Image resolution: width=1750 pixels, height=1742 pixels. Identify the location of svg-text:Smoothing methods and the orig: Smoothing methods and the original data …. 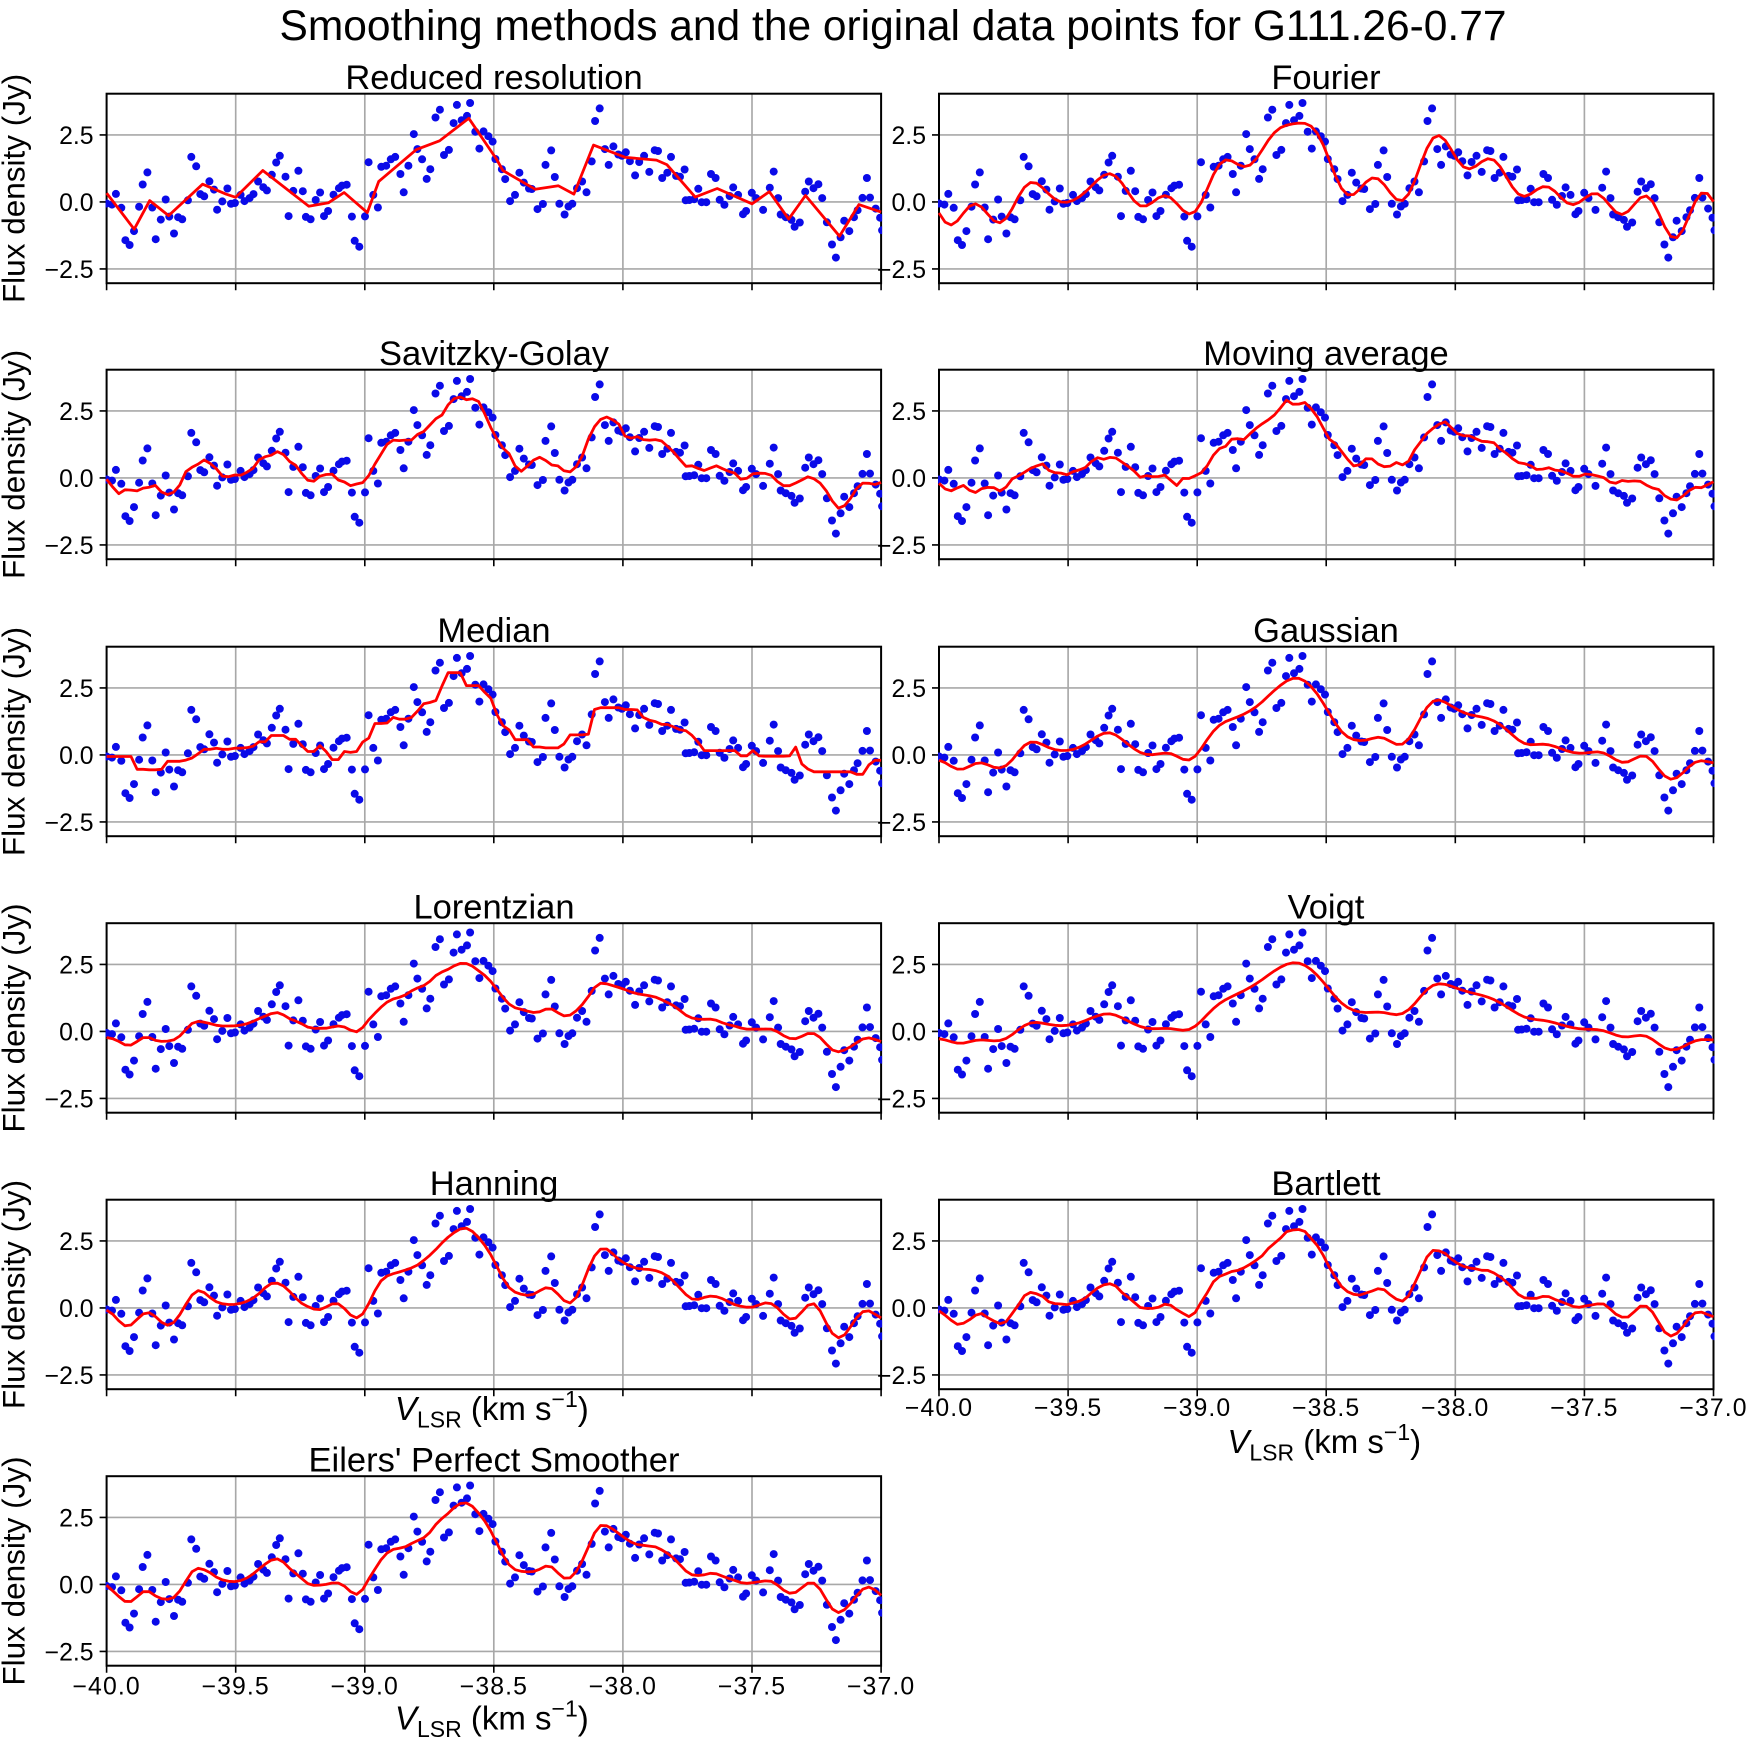
(892, 26).